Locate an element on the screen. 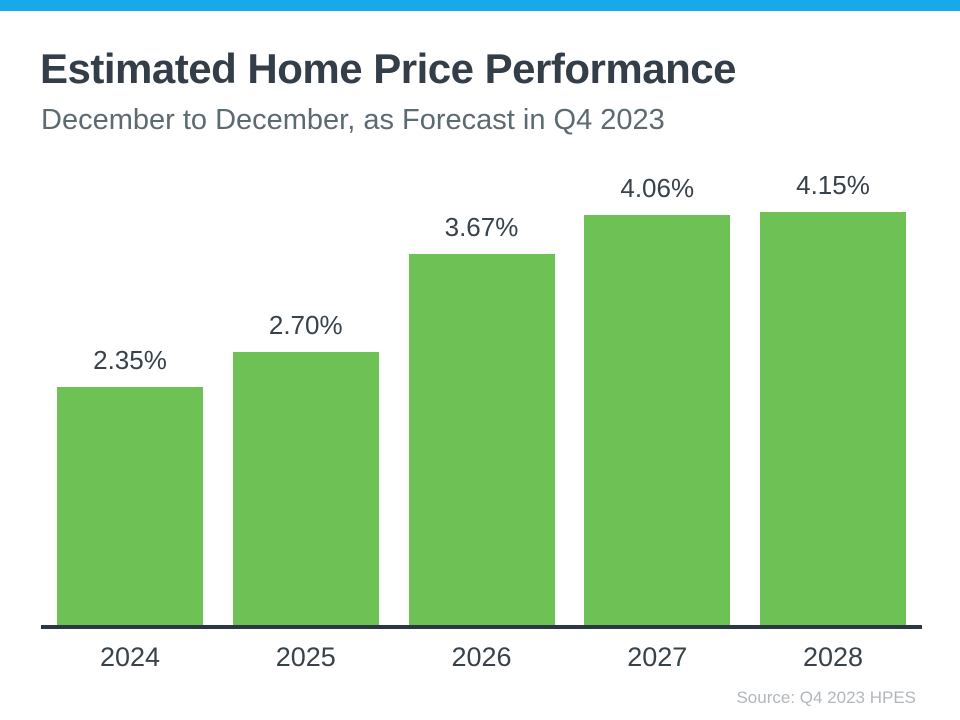 This screenshot has width=960, height=720. bar-group-2026: 3.67% is located at coordinates (481, 398).